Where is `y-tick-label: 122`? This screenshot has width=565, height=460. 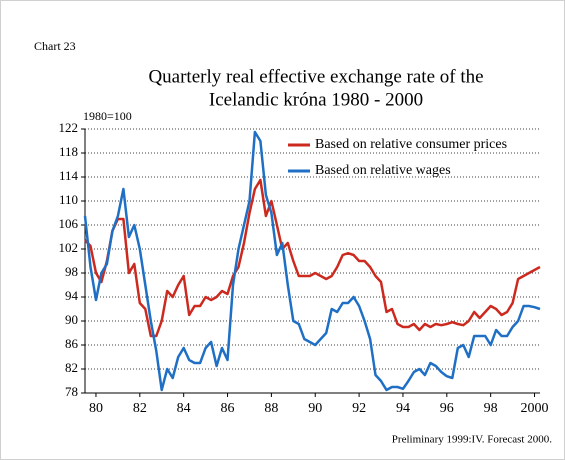 y-tick-label: 122 is located at coordinates (69, 127).